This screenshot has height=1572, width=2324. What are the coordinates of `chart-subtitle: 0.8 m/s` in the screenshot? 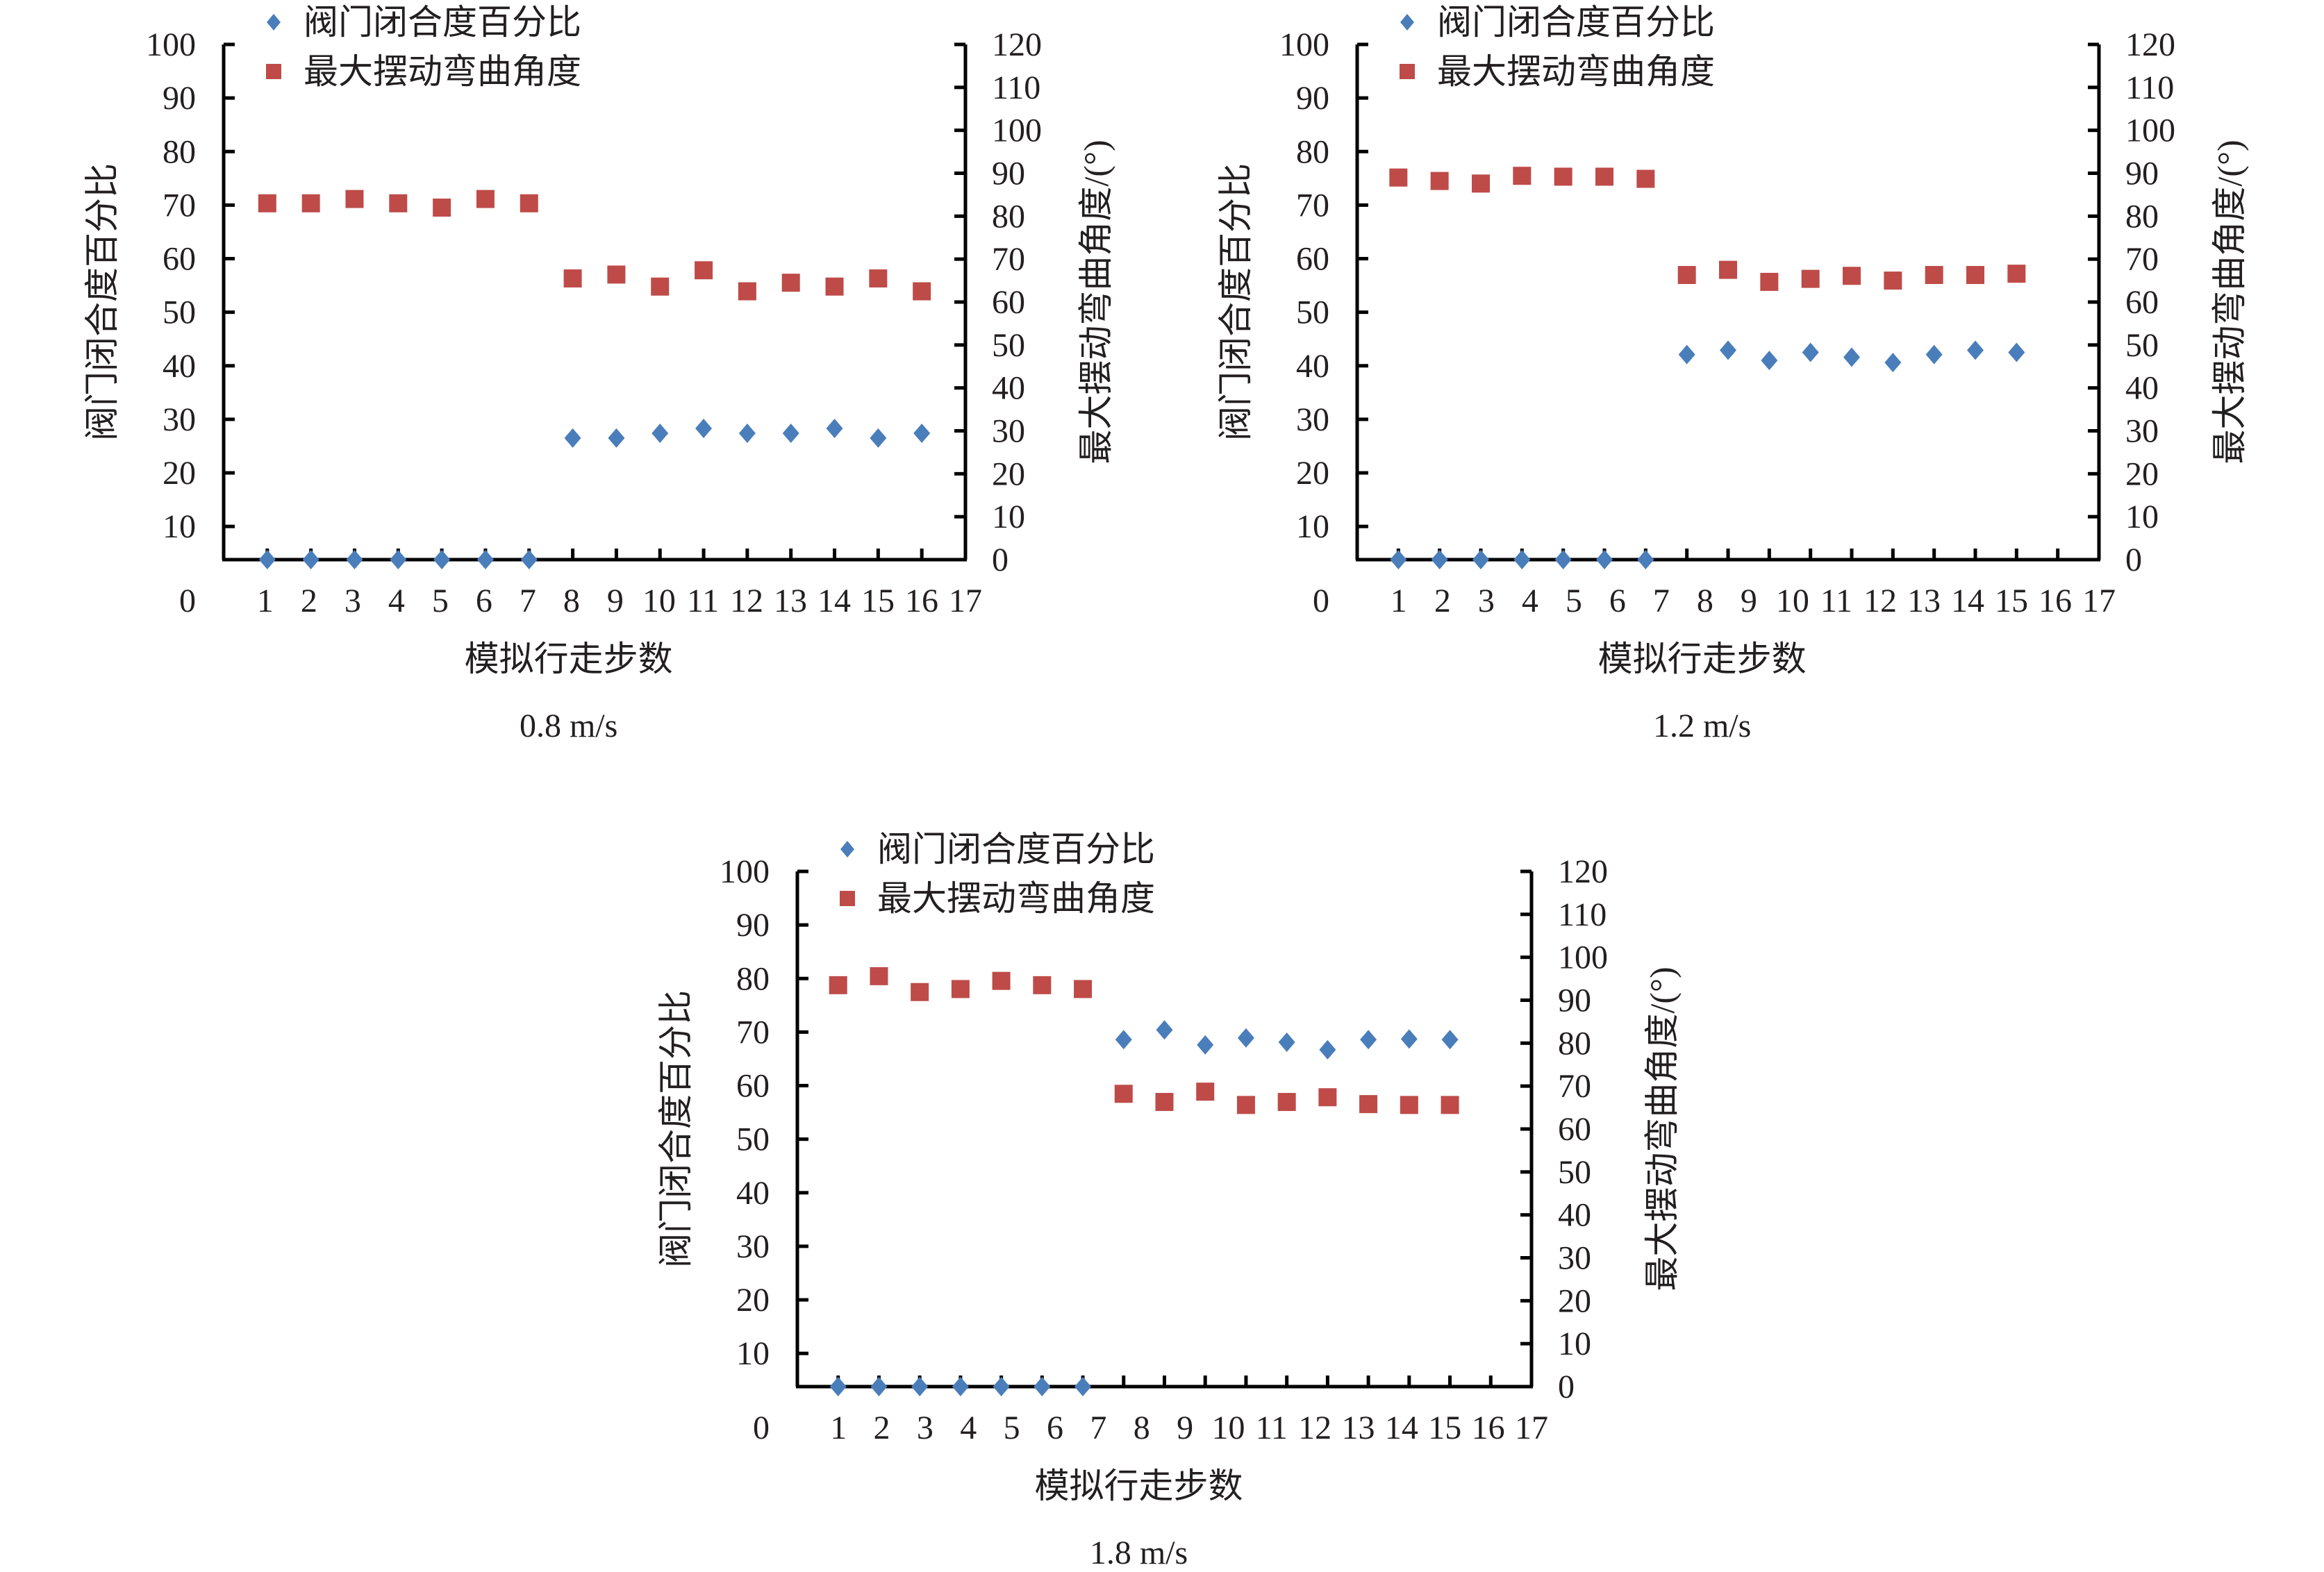 It's located at (568, 726).